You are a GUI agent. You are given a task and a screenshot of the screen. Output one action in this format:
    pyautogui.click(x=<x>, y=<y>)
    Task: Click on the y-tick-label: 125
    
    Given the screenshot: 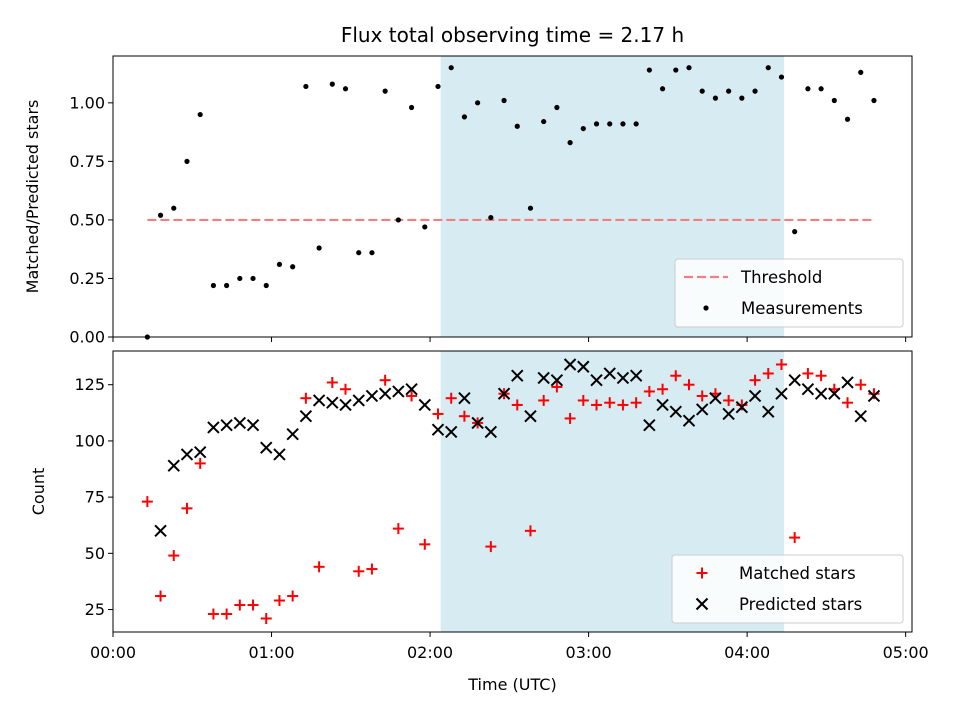 What is the action you would take?
    pyautogui.click(x=89, y=384)
    